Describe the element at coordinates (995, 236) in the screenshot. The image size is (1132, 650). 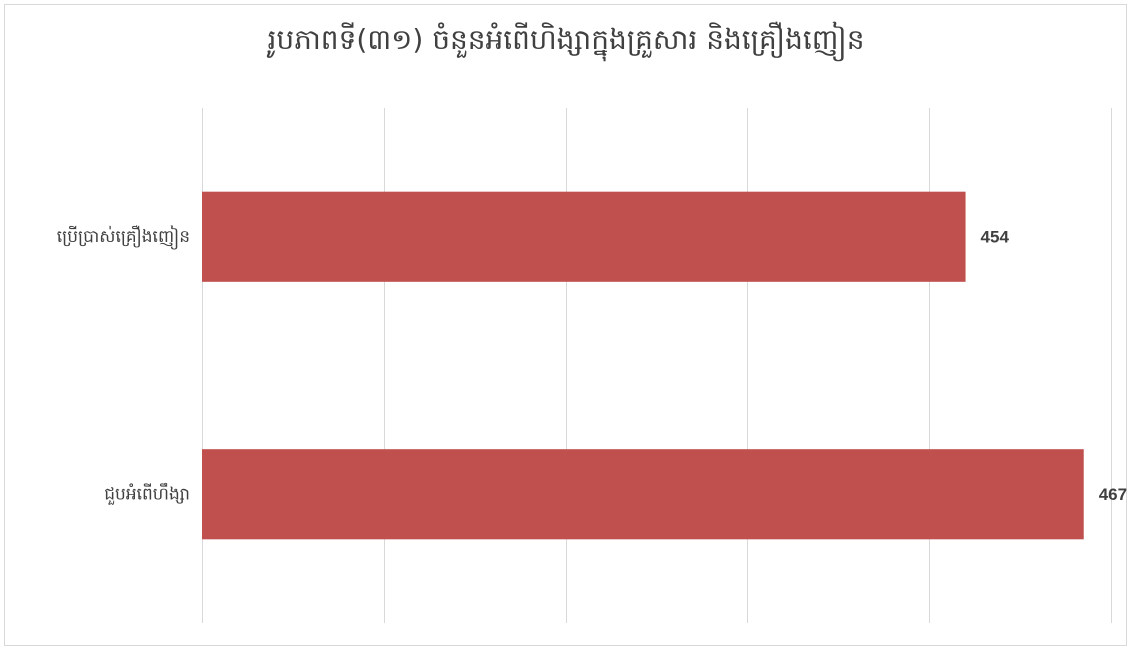
I see `data-label-0: 454` at that location.